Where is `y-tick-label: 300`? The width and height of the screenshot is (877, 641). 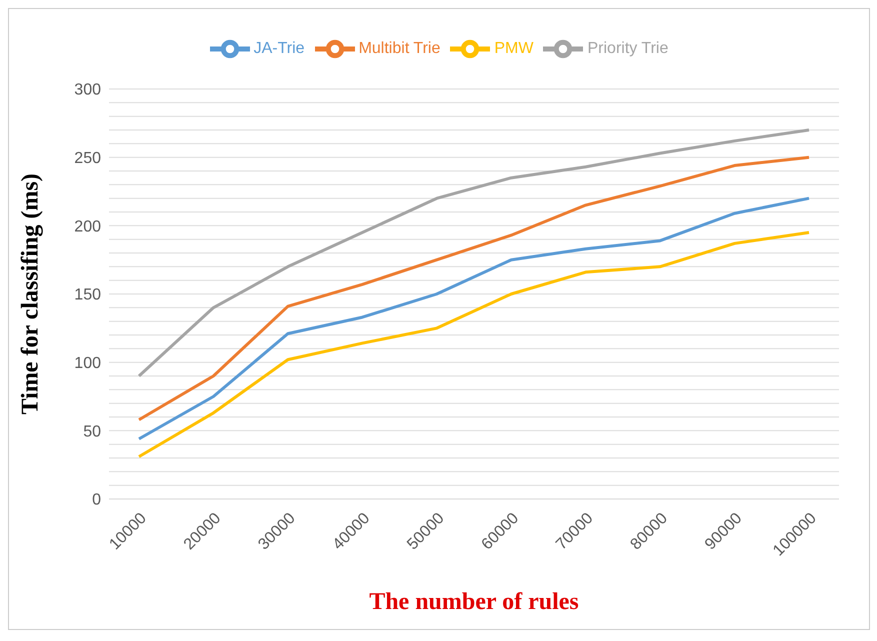
y-tick-label: 300 is located at coordinates (88, 90).